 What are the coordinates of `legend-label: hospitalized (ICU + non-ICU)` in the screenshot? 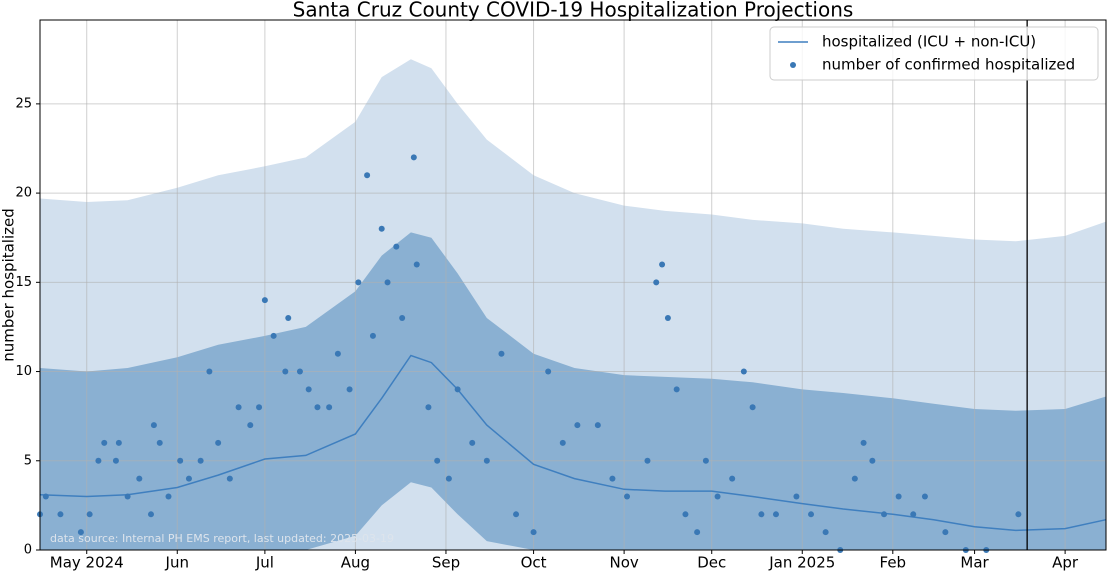 It's located at (929, 42).